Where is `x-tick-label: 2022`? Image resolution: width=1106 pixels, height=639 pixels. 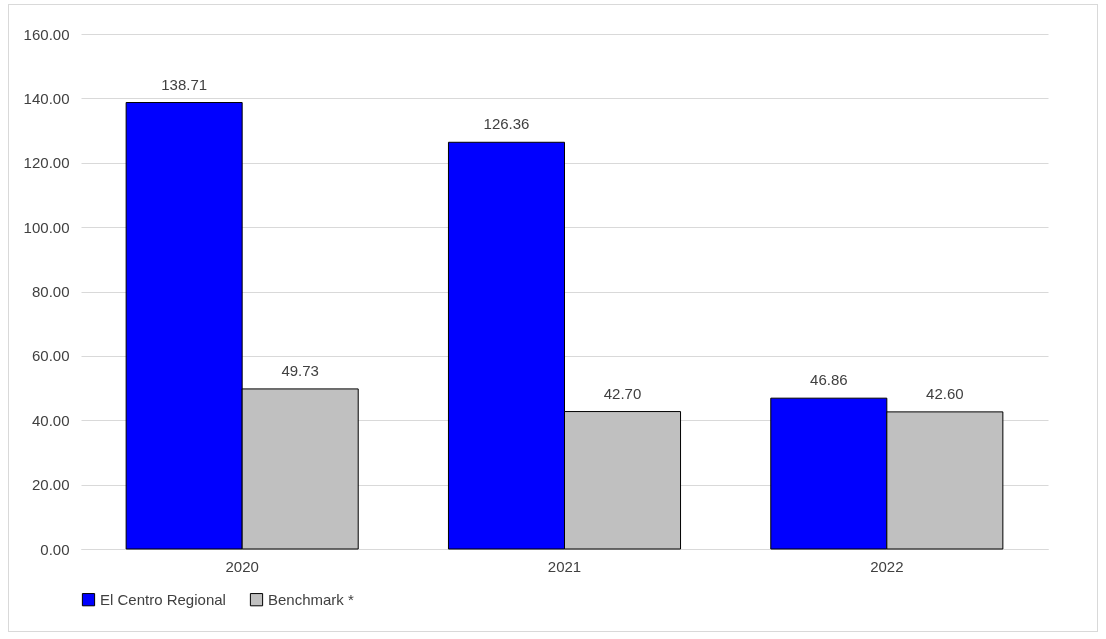
x-tick-label: 2022 is located at coordinates (887, 566).